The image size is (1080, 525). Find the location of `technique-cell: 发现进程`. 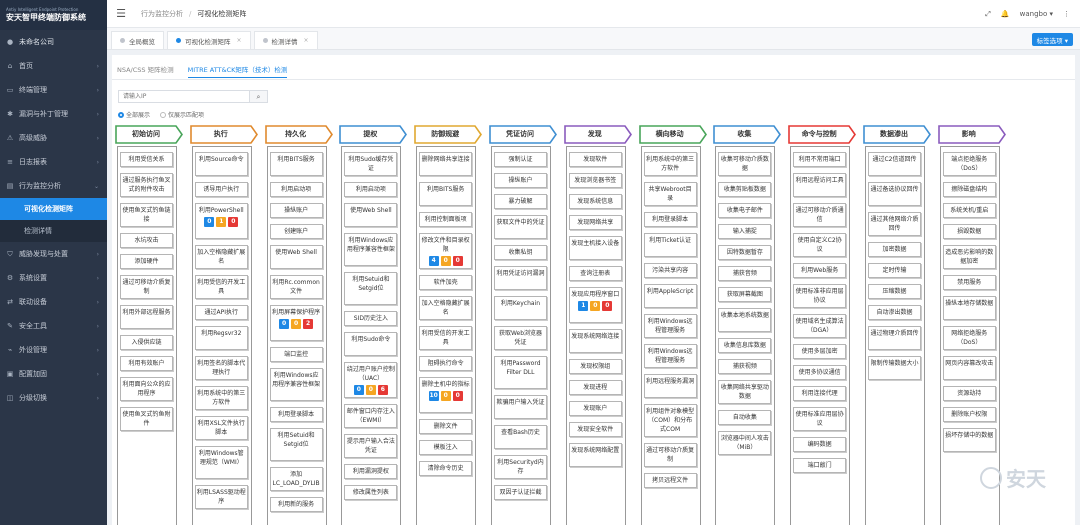

technique-cell: 发现进程 is located at coordinates (595, 387).